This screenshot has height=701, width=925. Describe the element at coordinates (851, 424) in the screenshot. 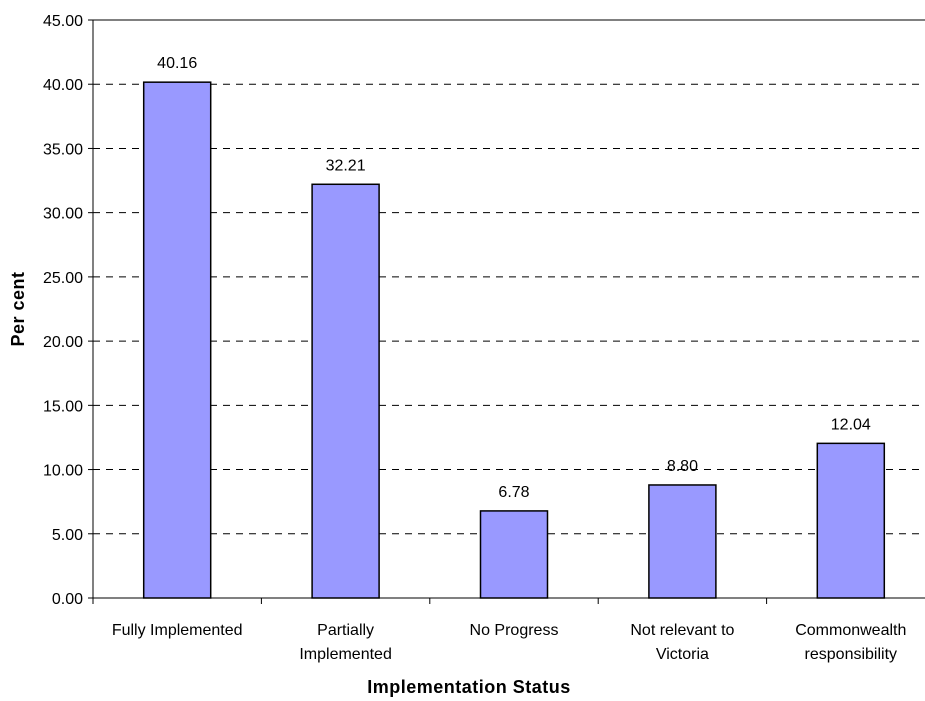

I see `data-label: 12.04` at that location.